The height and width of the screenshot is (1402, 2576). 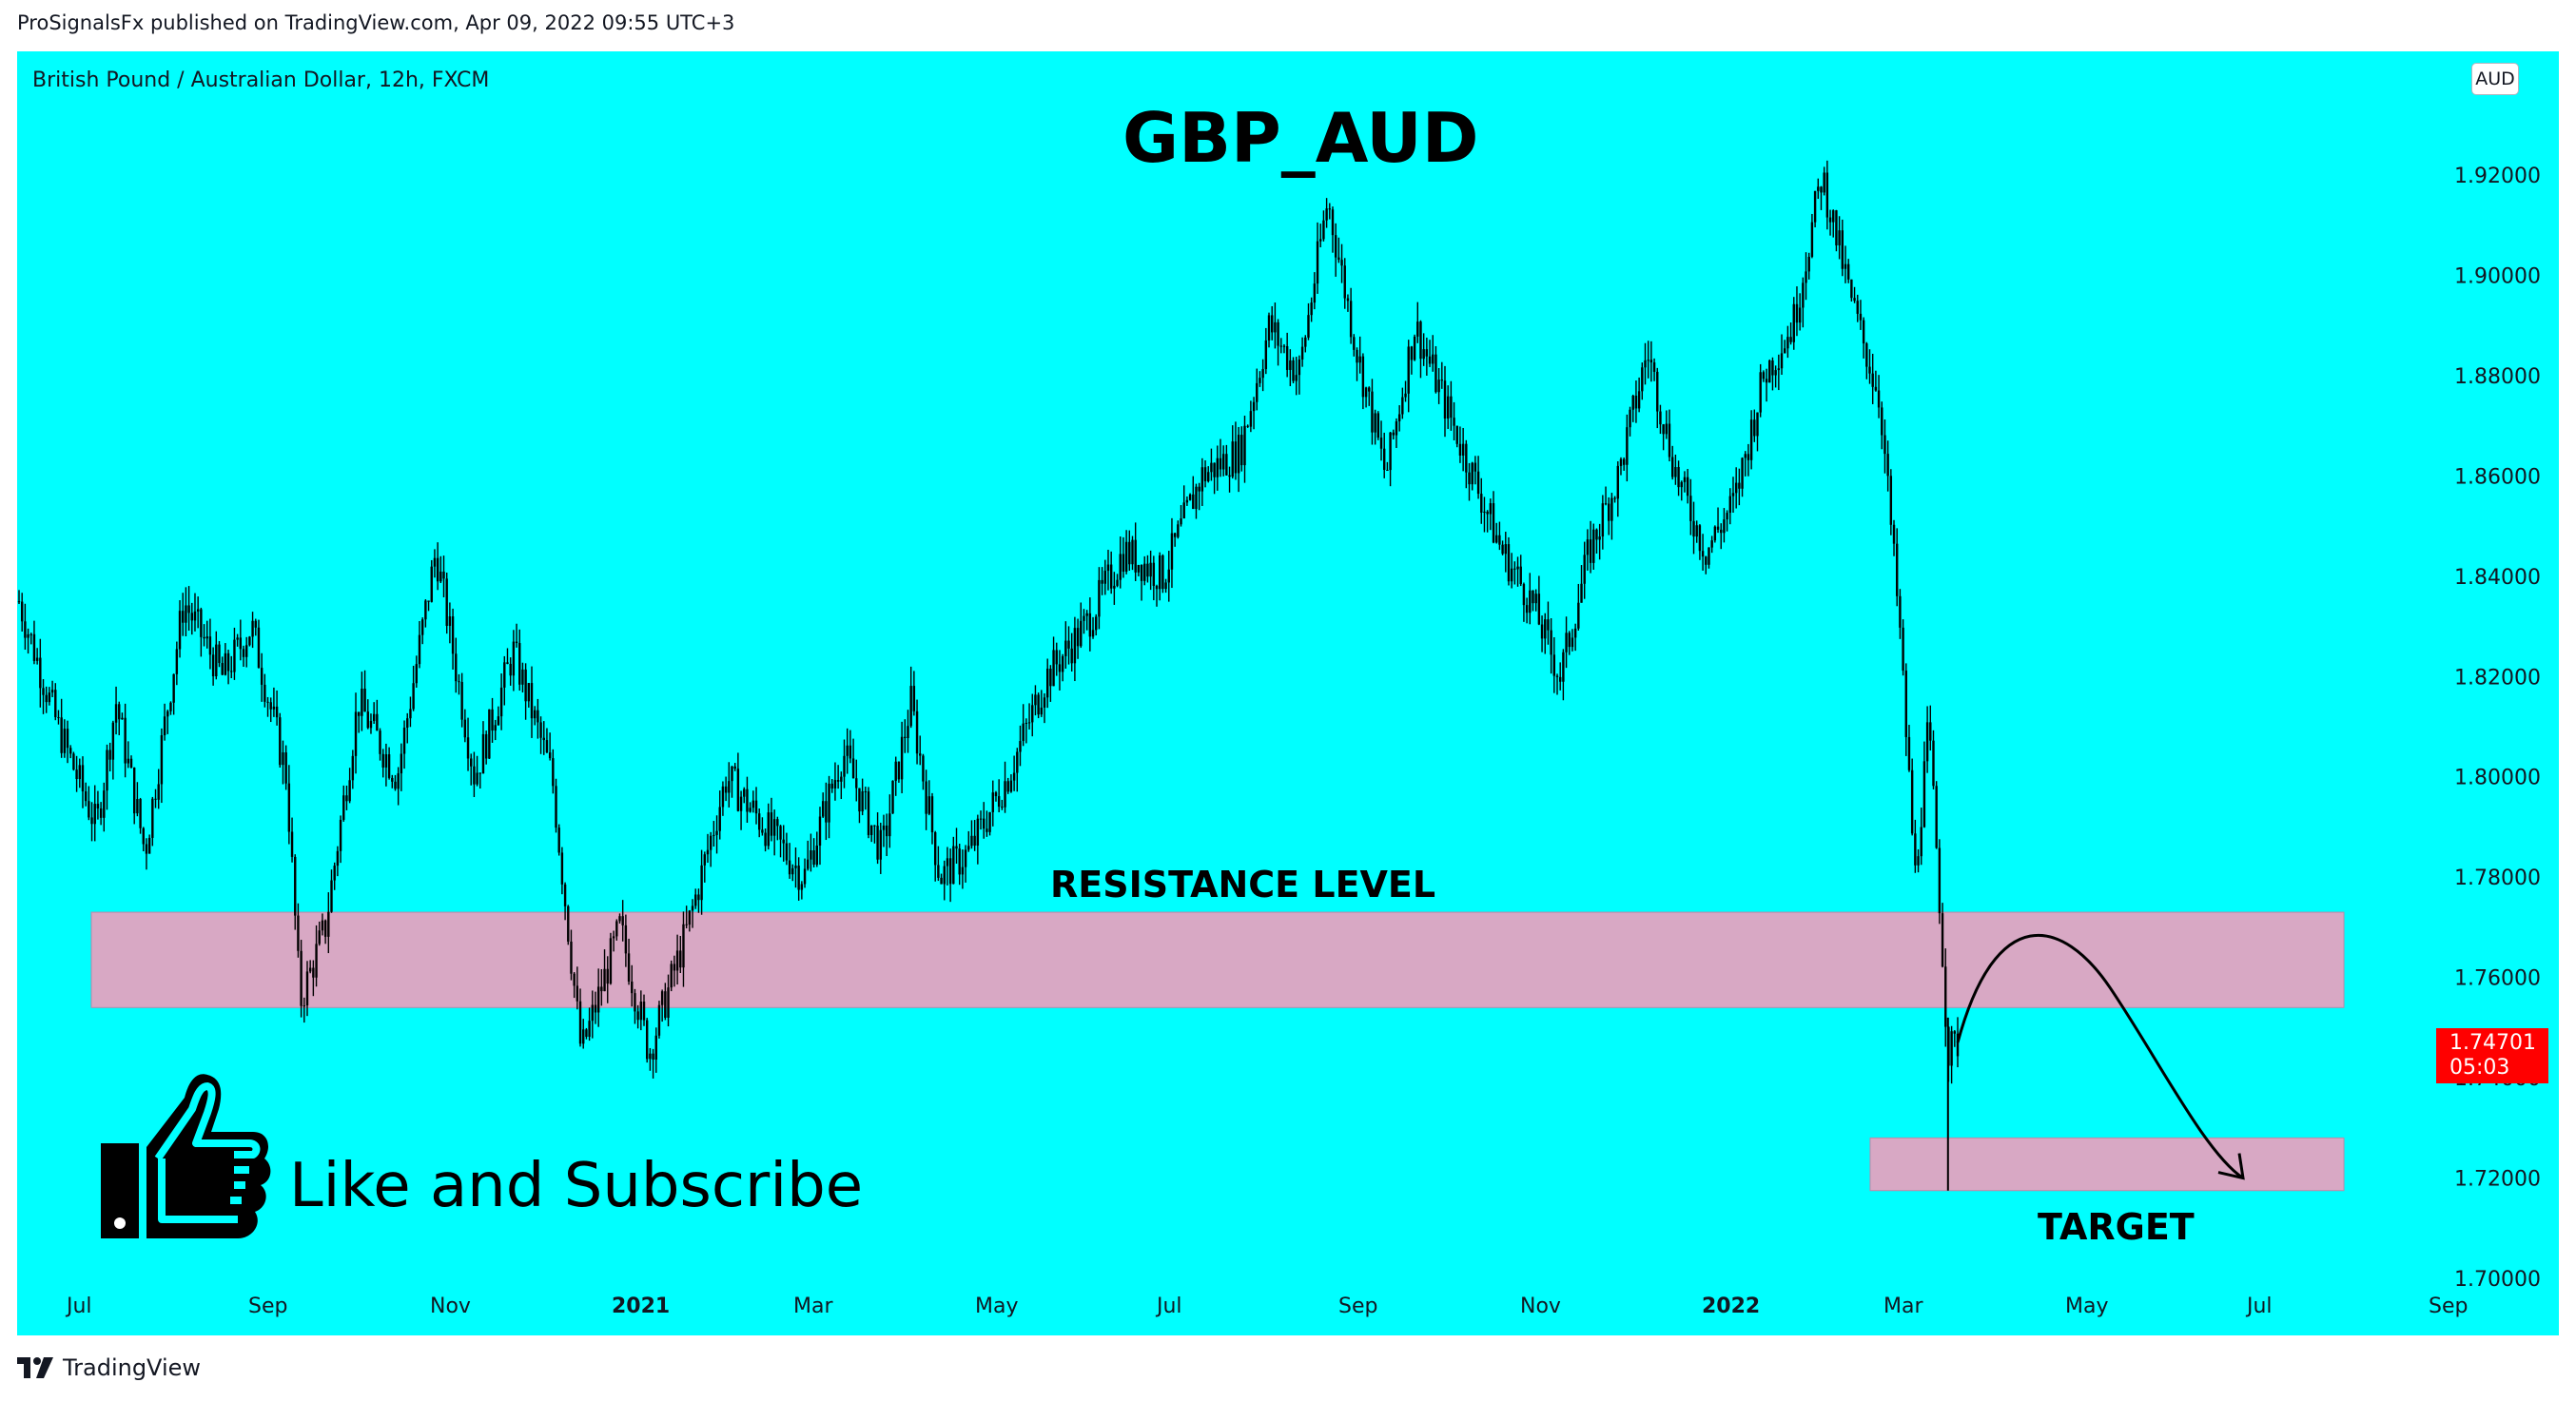 I want to click on footer-brand: TradingView, so click(x=109, y=1367).